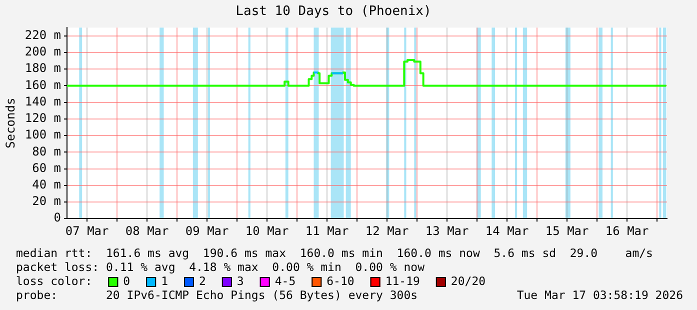 Image resolution: width=697 pixels, height=310 pixels. Describe the element at coordinates (600, 295) in the screenshot. I see `text: Tue Mar 17 03:58:19 2026` at that location.